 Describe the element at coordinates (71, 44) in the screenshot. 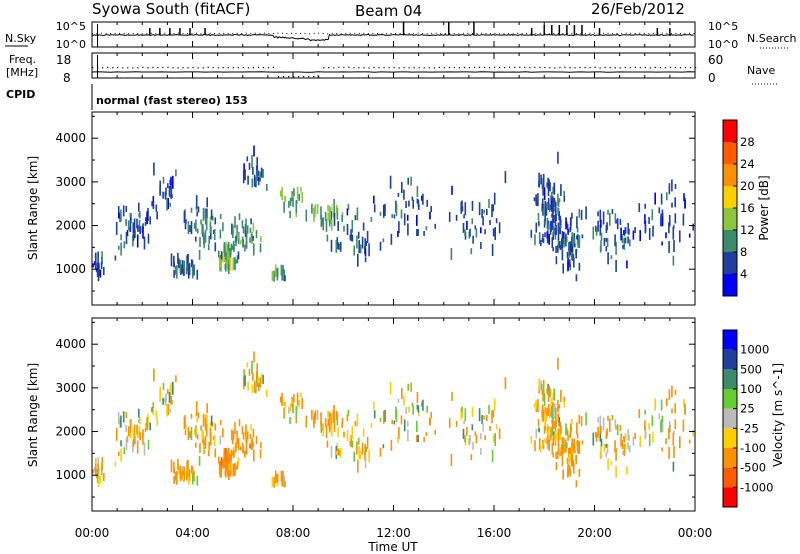

I see `noise-left-tick-bottom: 10^0` at that location.